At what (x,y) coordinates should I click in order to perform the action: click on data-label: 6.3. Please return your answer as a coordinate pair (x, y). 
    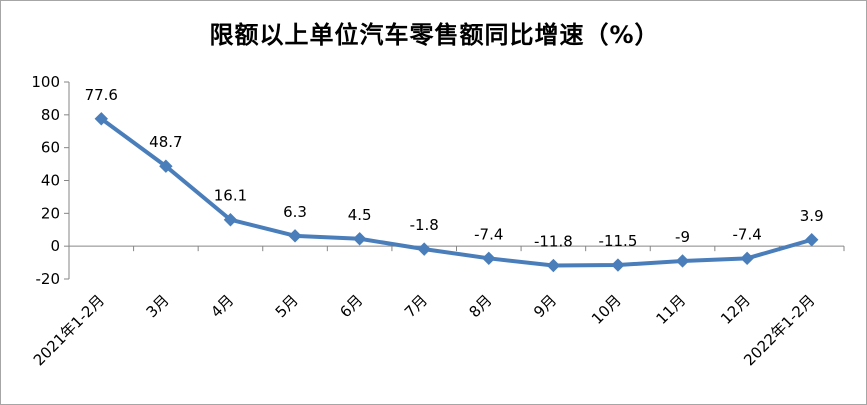
    Looking at the image, I should click on (295, 212).